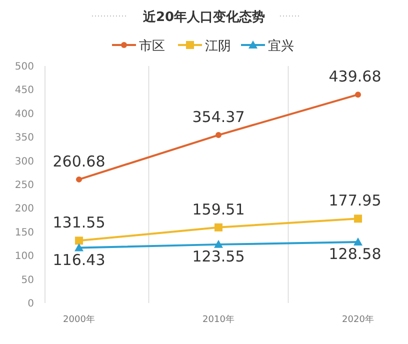 This screenshot has height=344, width=408. I want to click on y-tick-label: 400, so click(24, 114).